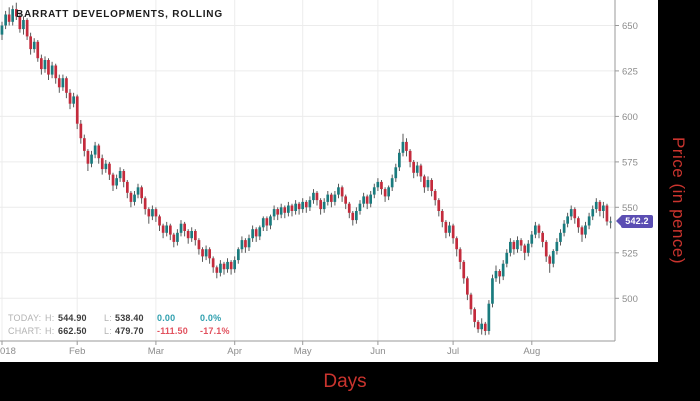  Describe the element at coordinates (72, 318) in the screenshot. I see `today-high-value: 544.90` at that location.